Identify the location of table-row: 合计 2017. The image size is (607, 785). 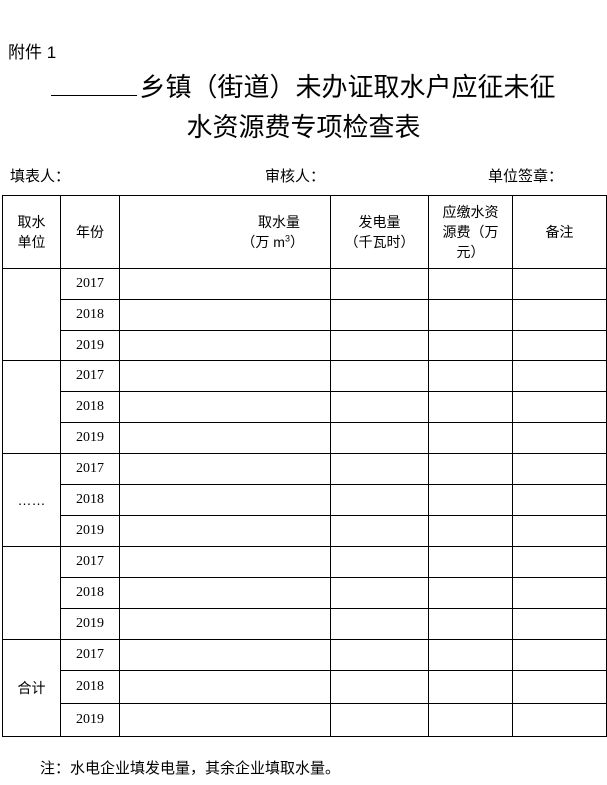
(304, 688).